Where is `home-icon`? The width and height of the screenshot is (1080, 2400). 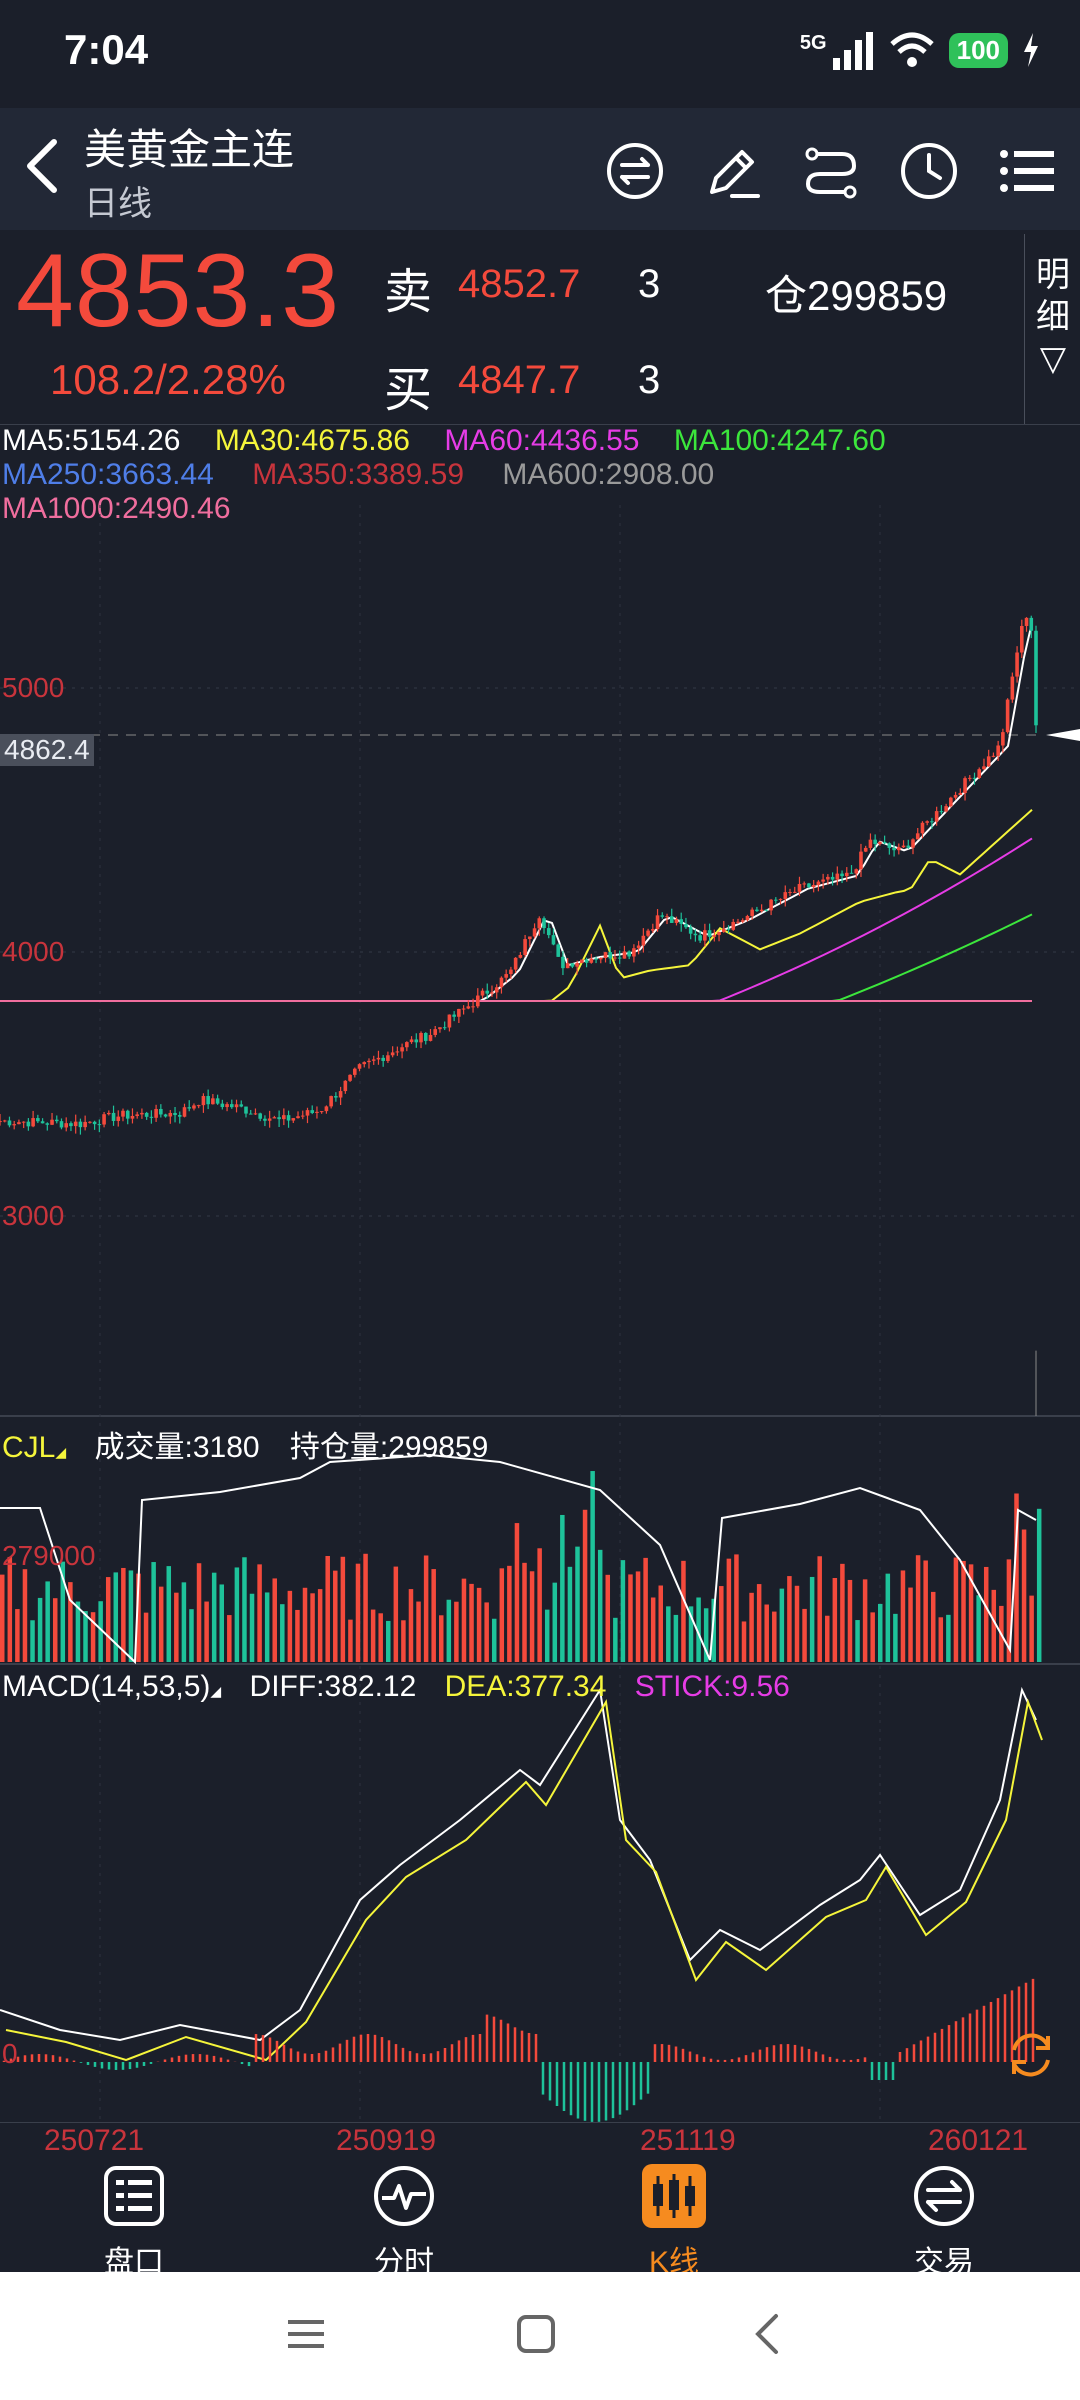 home-icon is located at coordinates (536, 2334).